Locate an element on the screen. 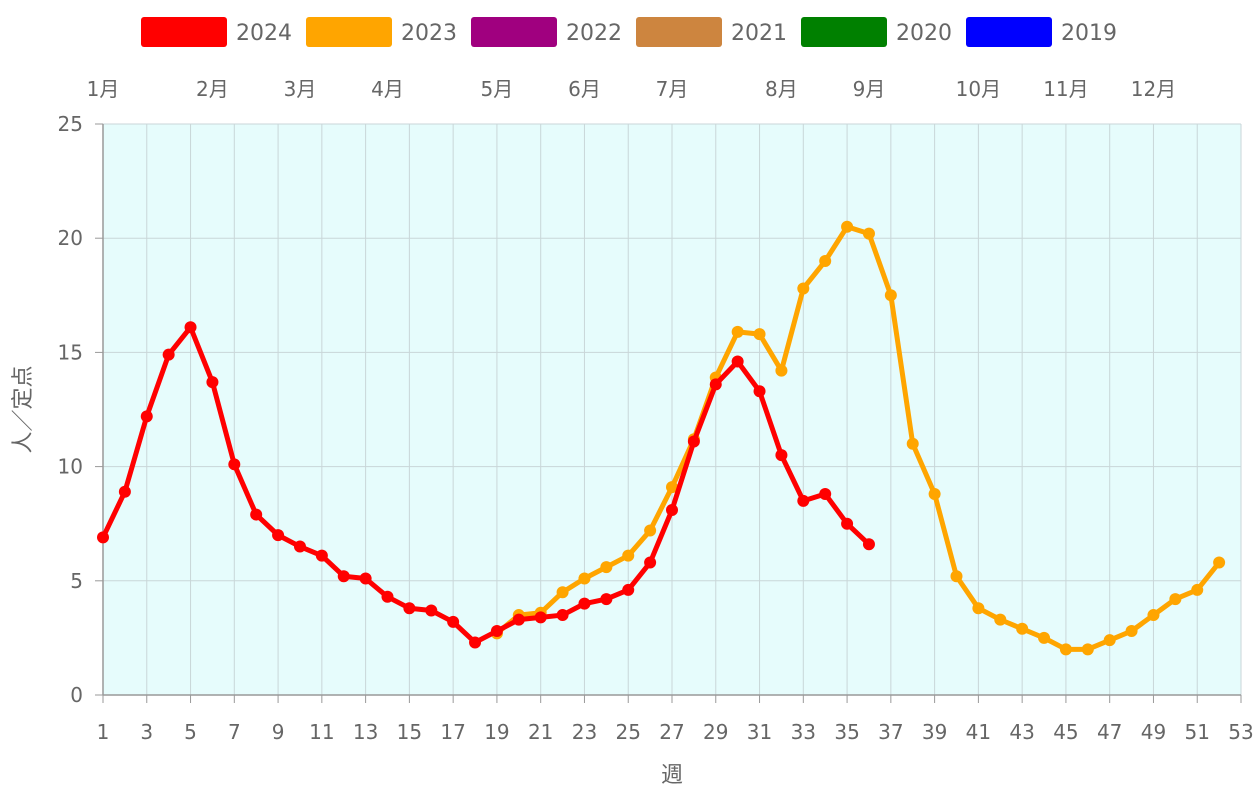  y-tick-label: 25 is located at coordinates (70, 124).